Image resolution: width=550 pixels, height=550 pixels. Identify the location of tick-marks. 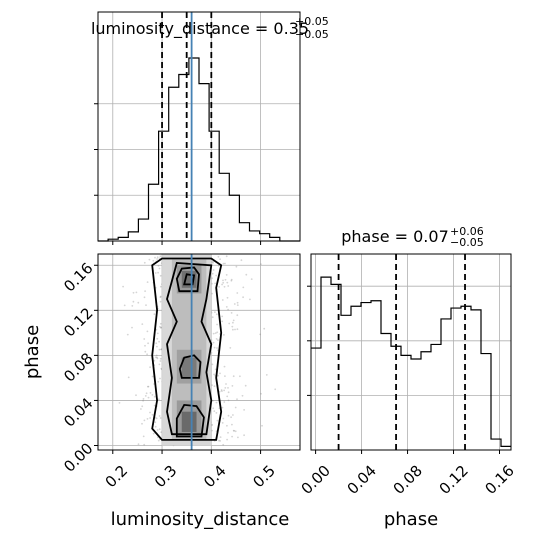
(178, 359).